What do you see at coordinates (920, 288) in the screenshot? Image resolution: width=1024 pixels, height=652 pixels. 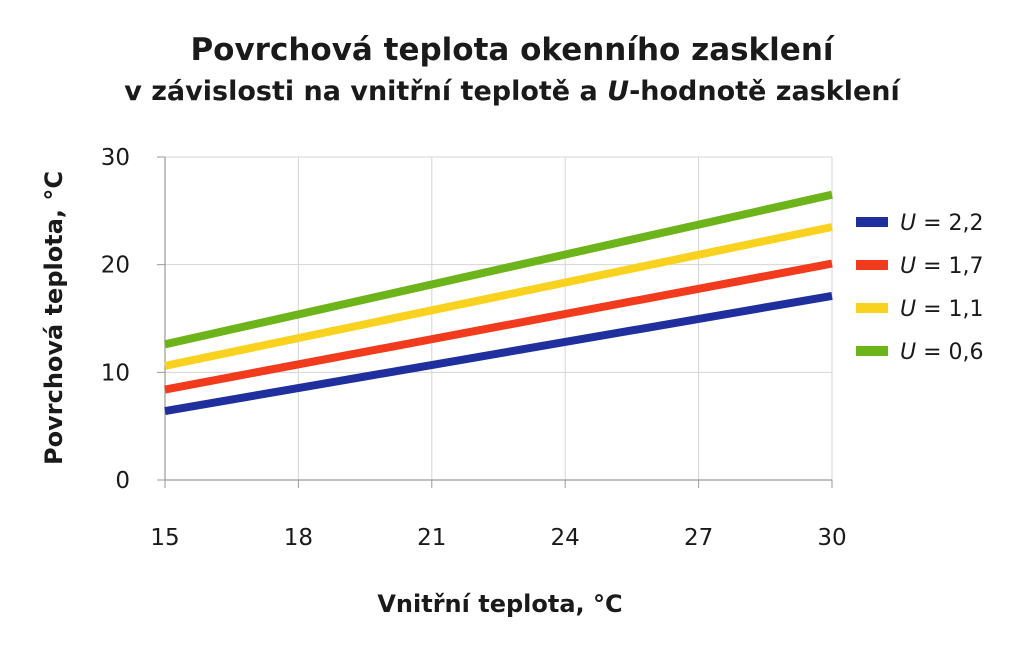 I see `legend: U = 2,2 U = 1,7 U = 1,1 U = 0,6` at bounding box center [920, 288].